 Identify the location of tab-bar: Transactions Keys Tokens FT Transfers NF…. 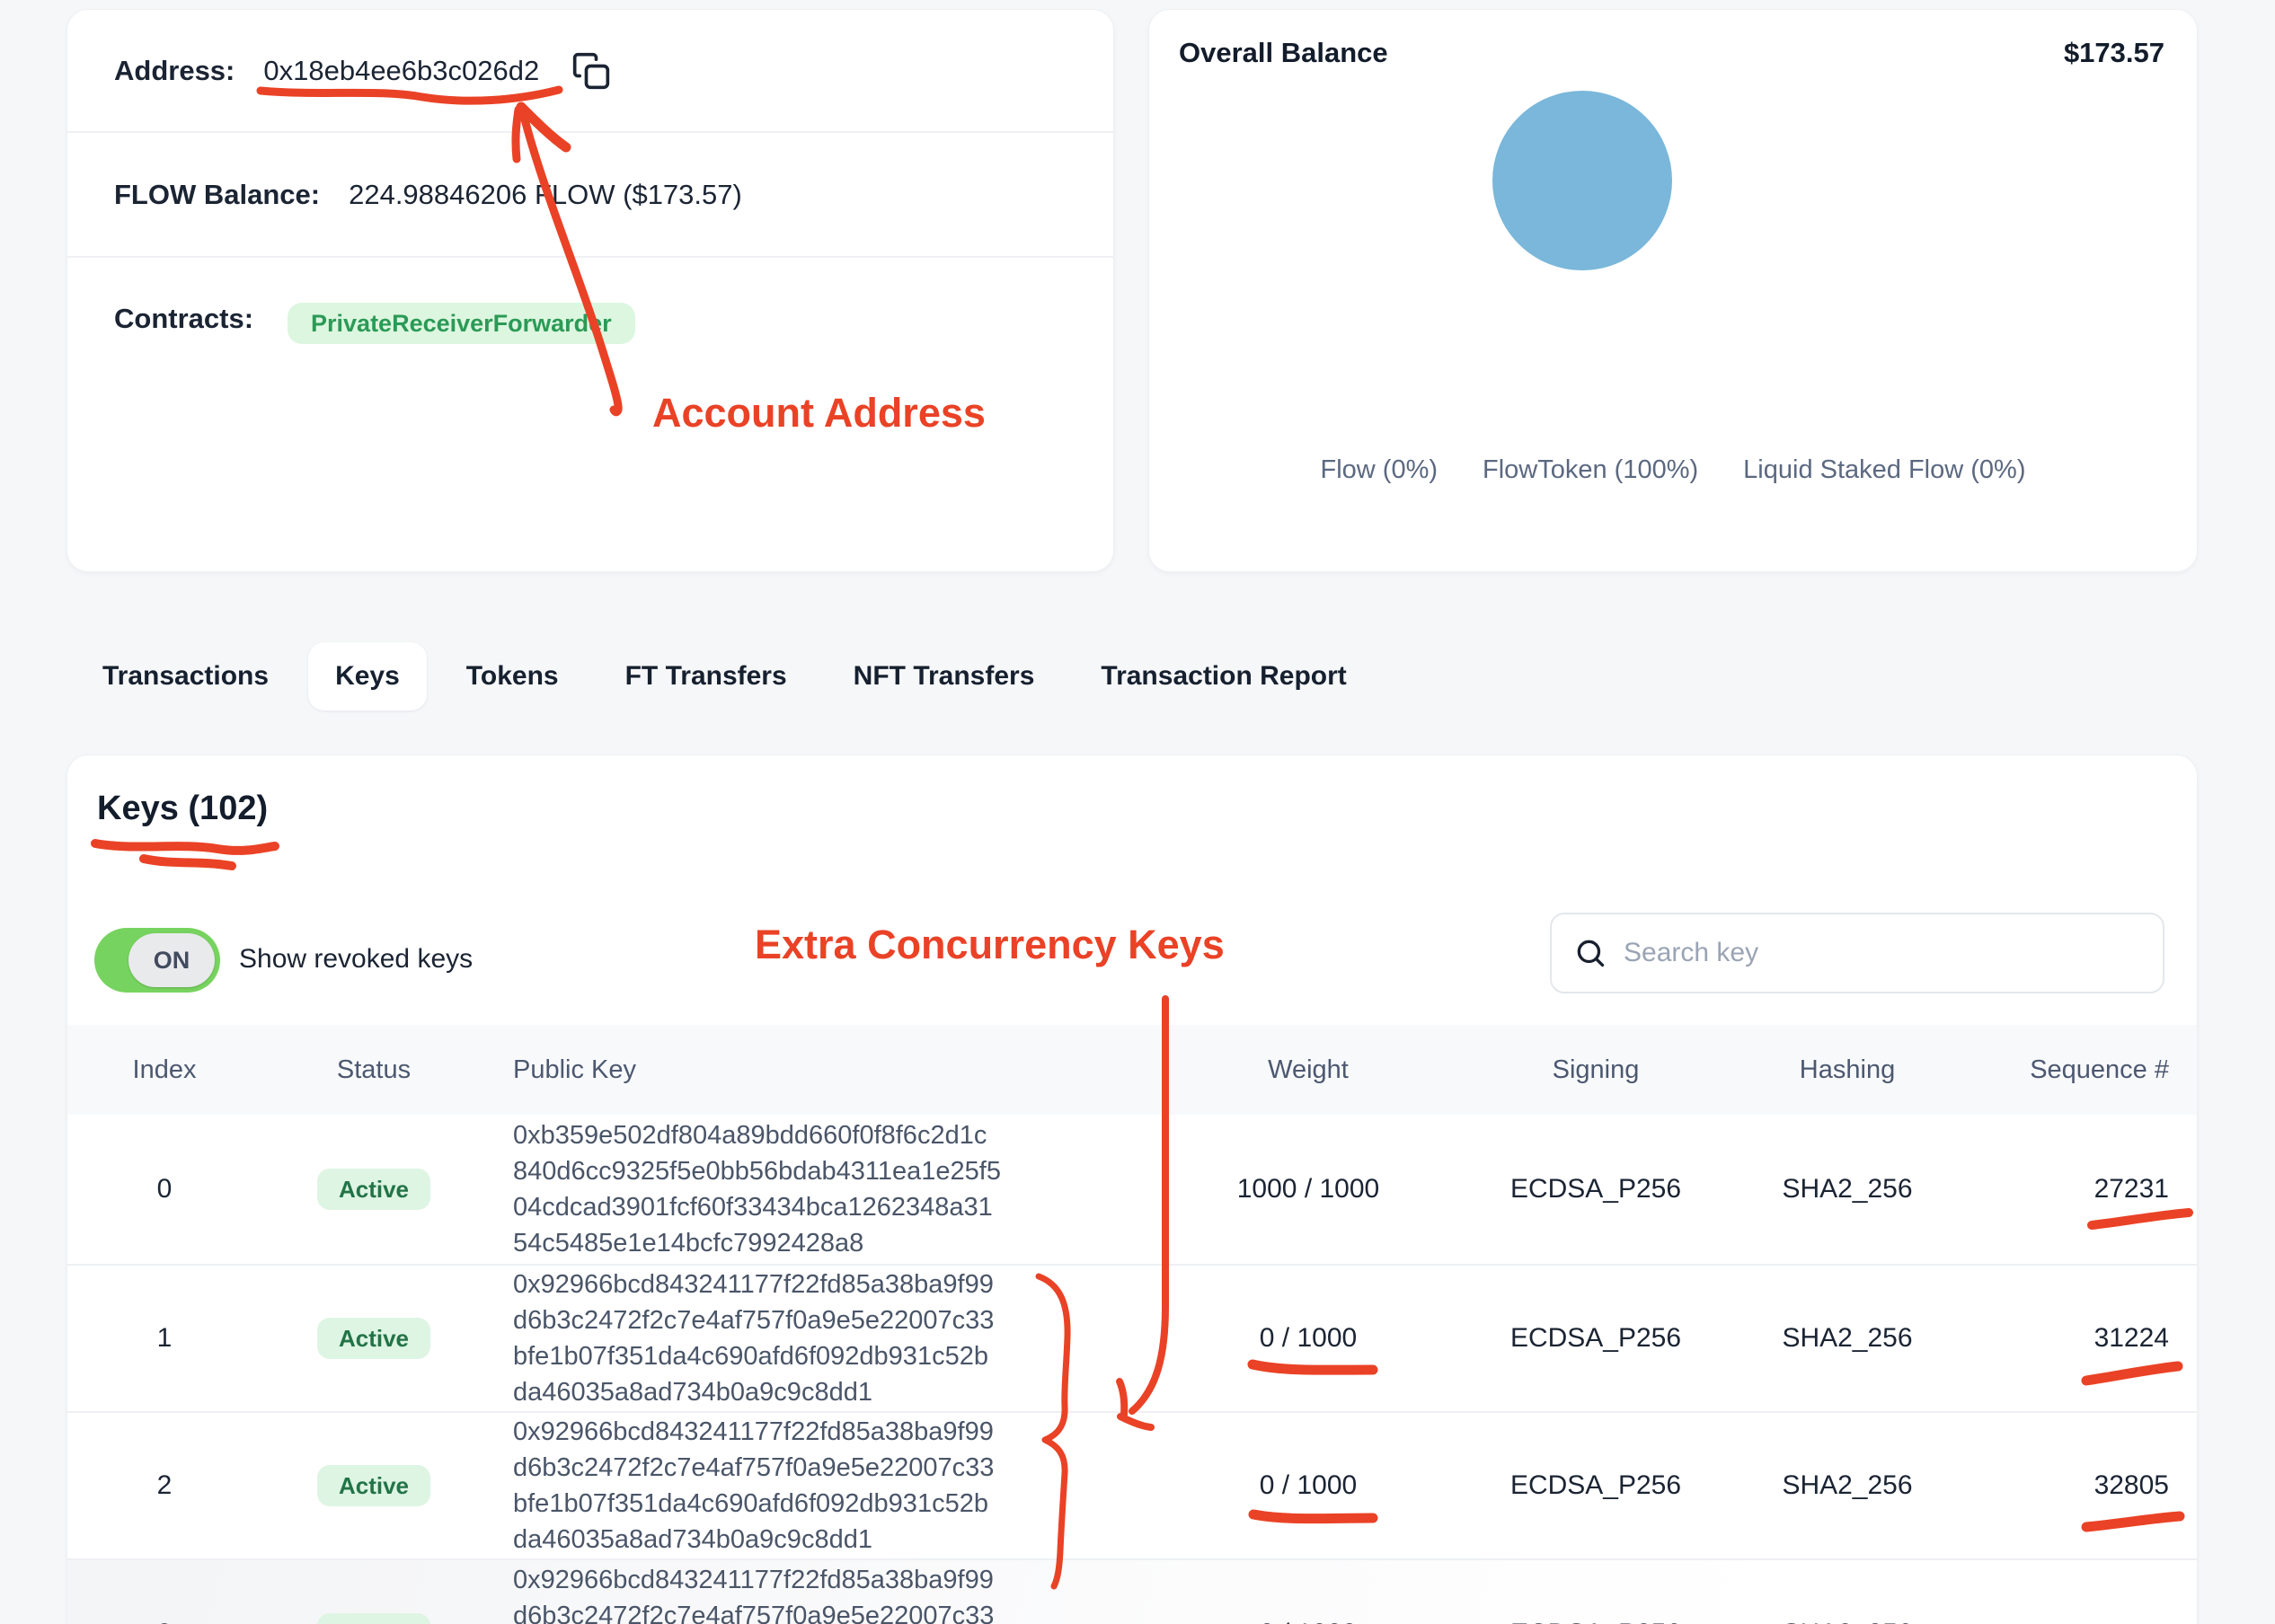
(724, 676).